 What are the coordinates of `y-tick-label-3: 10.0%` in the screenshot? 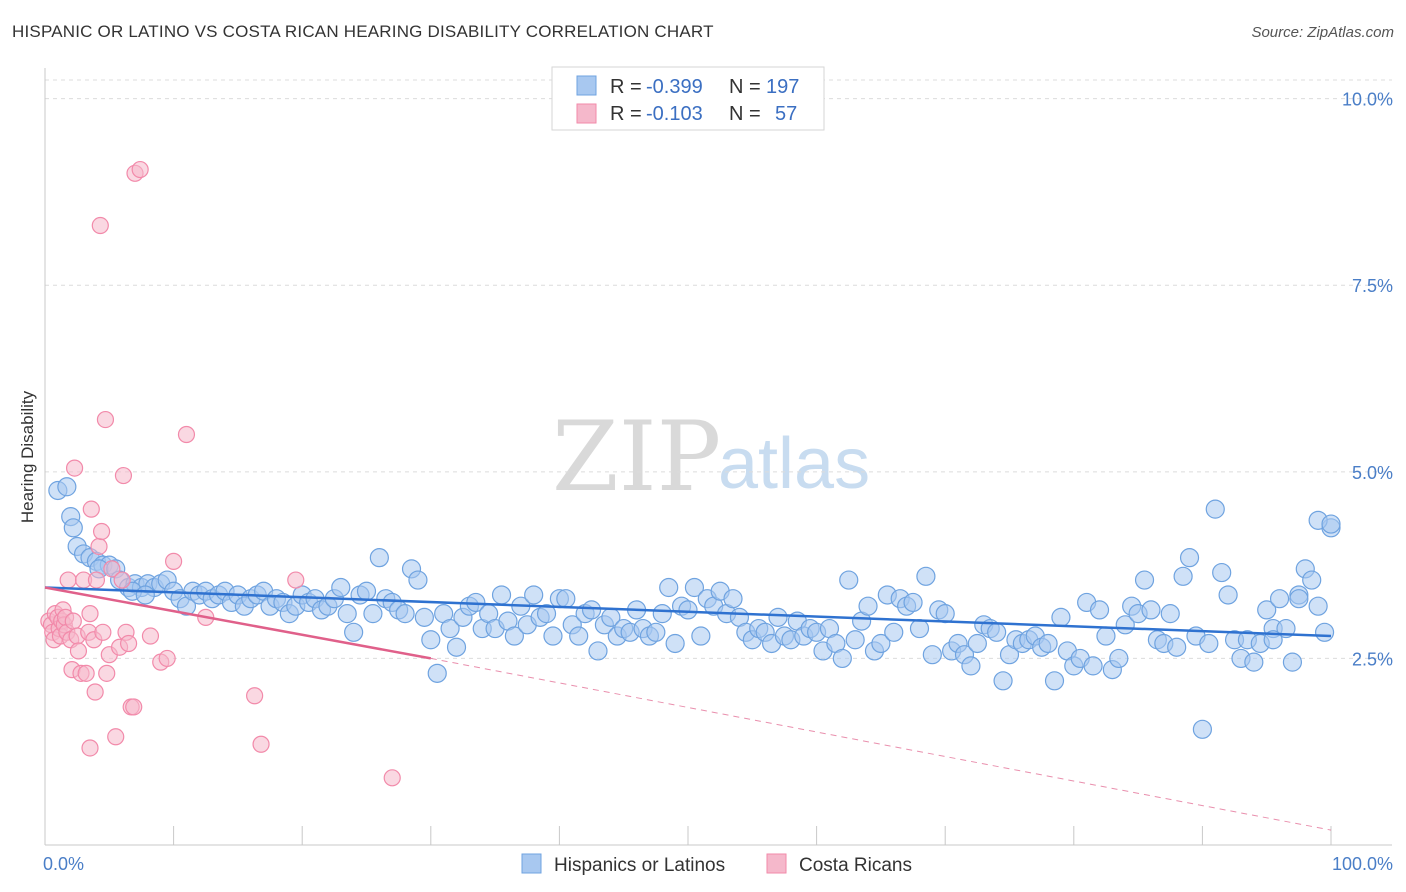 It's located at (1367, 100).